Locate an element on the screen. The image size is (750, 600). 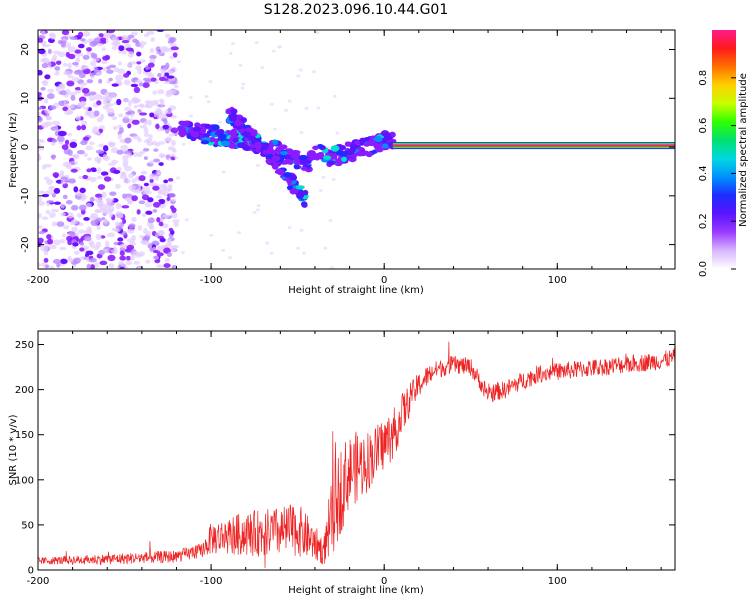
colorbar-tick-label: 0.4 is located at coordinates (703, 173).